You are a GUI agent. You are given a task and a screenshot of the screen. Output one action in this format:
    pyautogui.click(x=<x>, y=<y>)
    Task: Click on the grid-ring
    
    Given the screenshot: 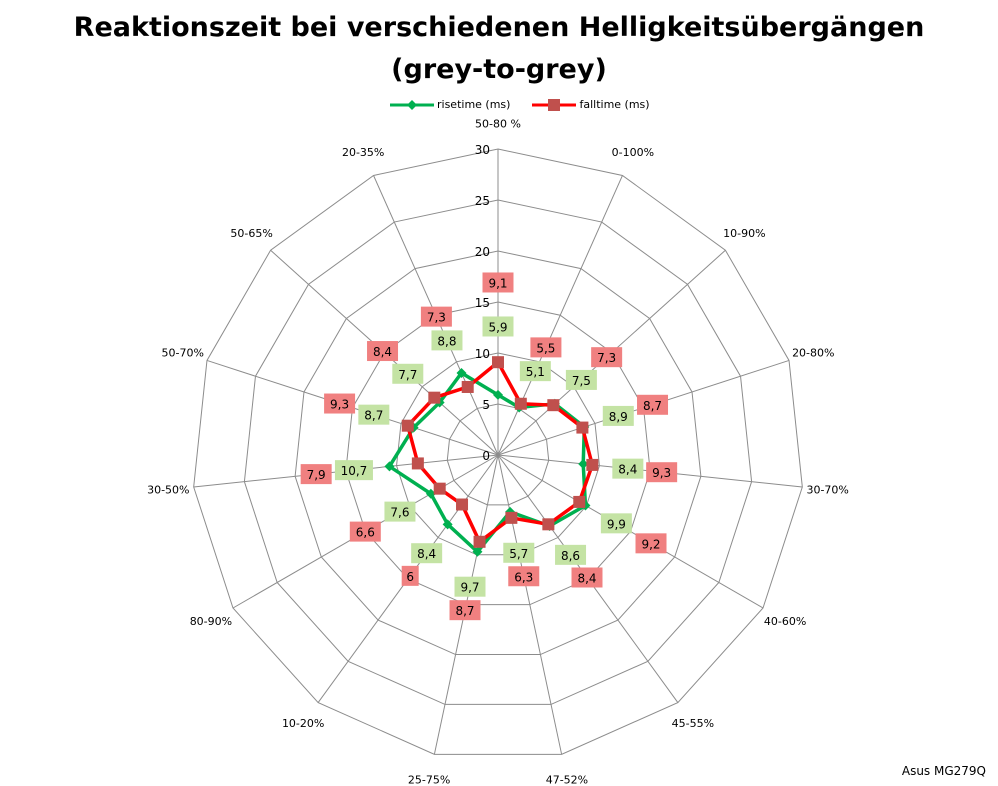 What is the action you would take?
    pyautogui.click(x=498, y=453)
    